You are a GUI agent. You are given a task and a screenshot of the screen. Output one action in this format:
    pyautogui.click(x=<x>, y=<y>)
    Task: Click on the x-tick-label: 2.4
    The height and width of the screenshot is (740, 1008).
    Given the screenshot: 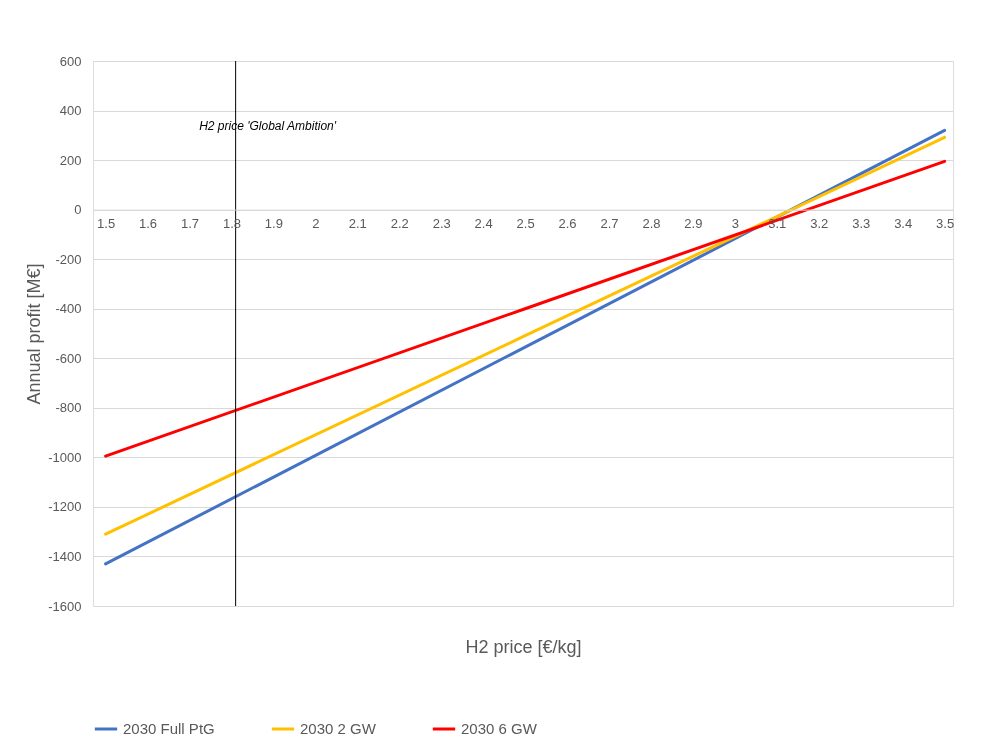 What is the action you would take?
    pyautogui.click(x=483, y=224)
    